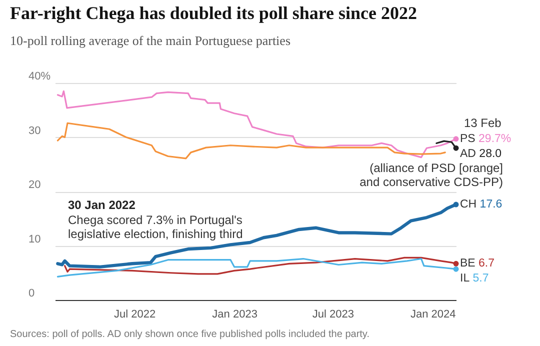 The height and width of the screenshot is (346, 540). I want to click on annotation: (alliance of PSD [orange], so click(436, 168).